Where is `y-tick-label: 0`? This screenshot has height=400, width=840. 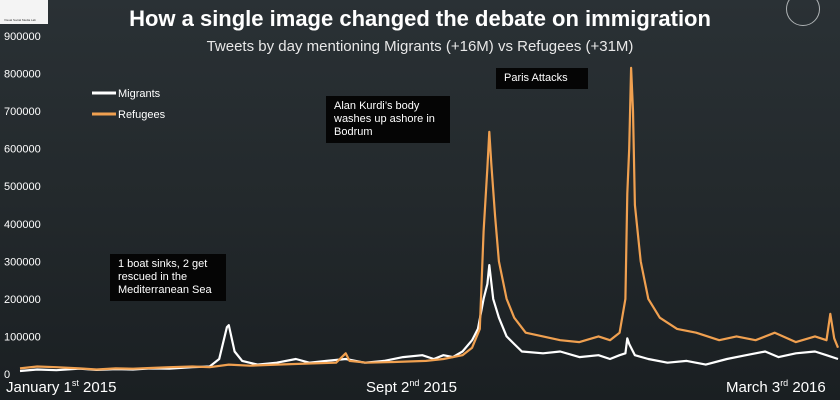
y-tick-label: 0 is located at coordinates (7, 375).